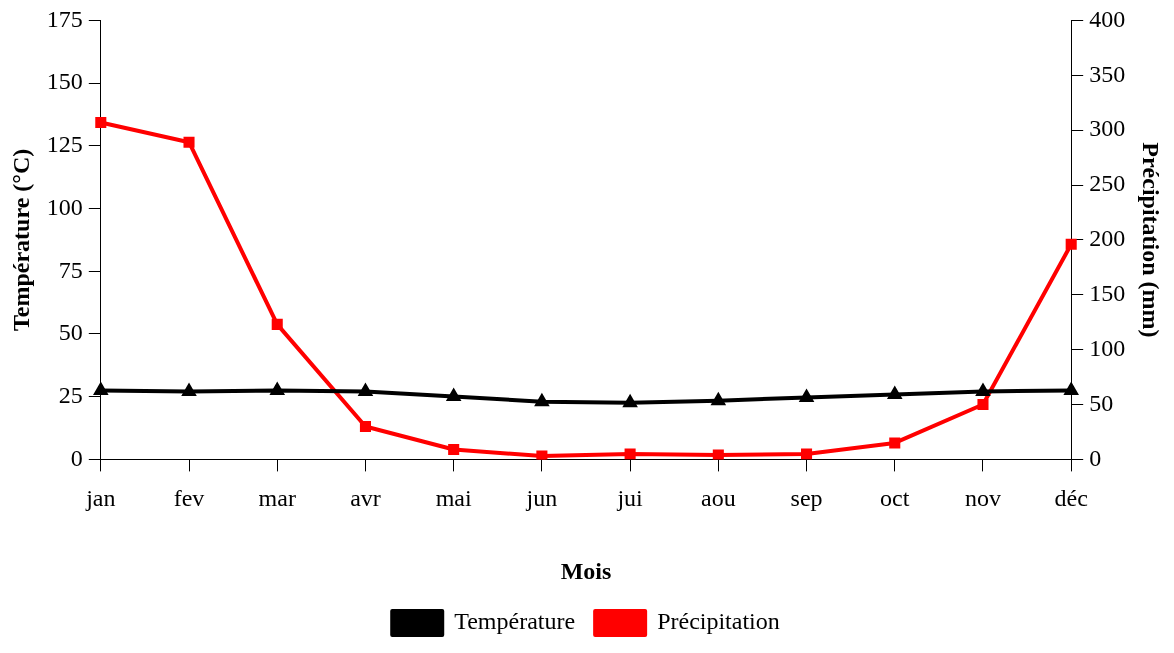 Image resolution: width=1174 pixels, height=653 pixels. What do you see at coordinates (20, 240) in the screenshot?
I see `y-axis-title: Température (°C)` at bounding box center [20, 240].